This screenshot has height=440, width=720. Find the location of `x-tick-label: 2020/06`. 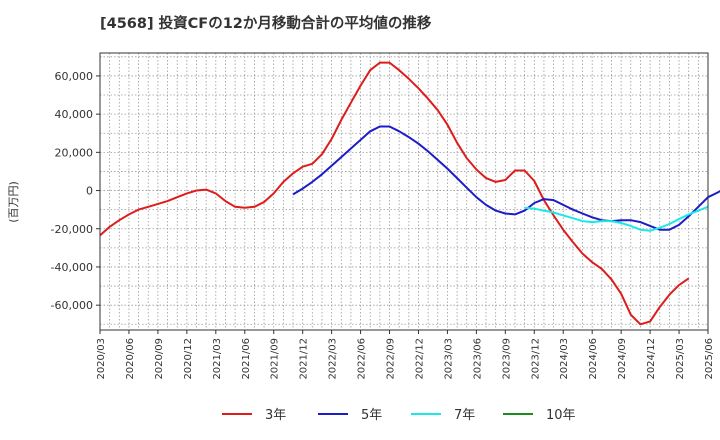

x-tick-label: 2020/06 is located at coordinates (130, 359).